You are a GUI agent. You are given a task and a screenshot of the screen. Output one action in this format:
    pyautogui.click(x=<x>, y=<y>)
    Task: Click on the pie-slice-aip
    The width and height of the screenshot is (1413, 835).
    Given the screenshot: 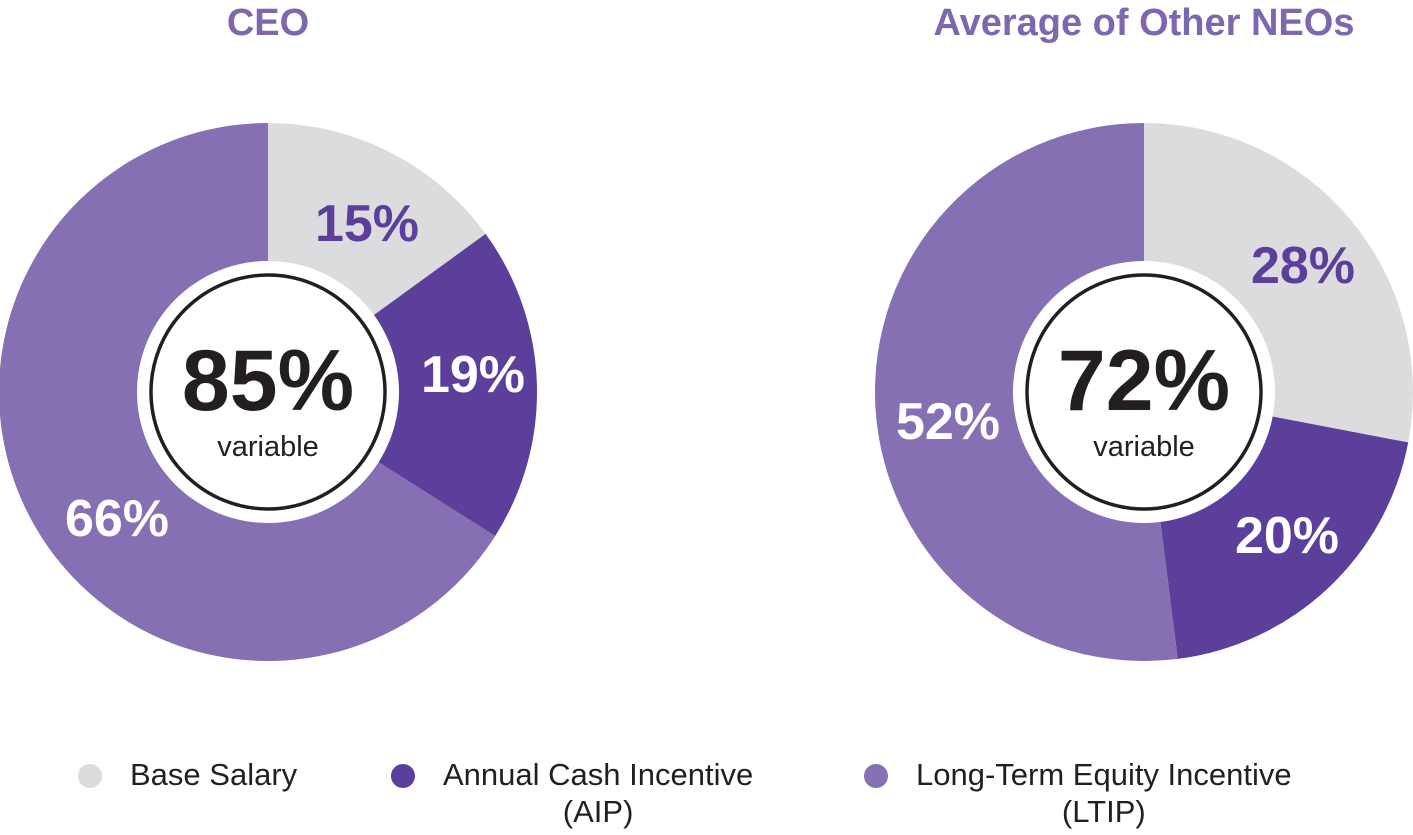 What is the action you would take?
    pyautogui.click(x=402, y=385)
    